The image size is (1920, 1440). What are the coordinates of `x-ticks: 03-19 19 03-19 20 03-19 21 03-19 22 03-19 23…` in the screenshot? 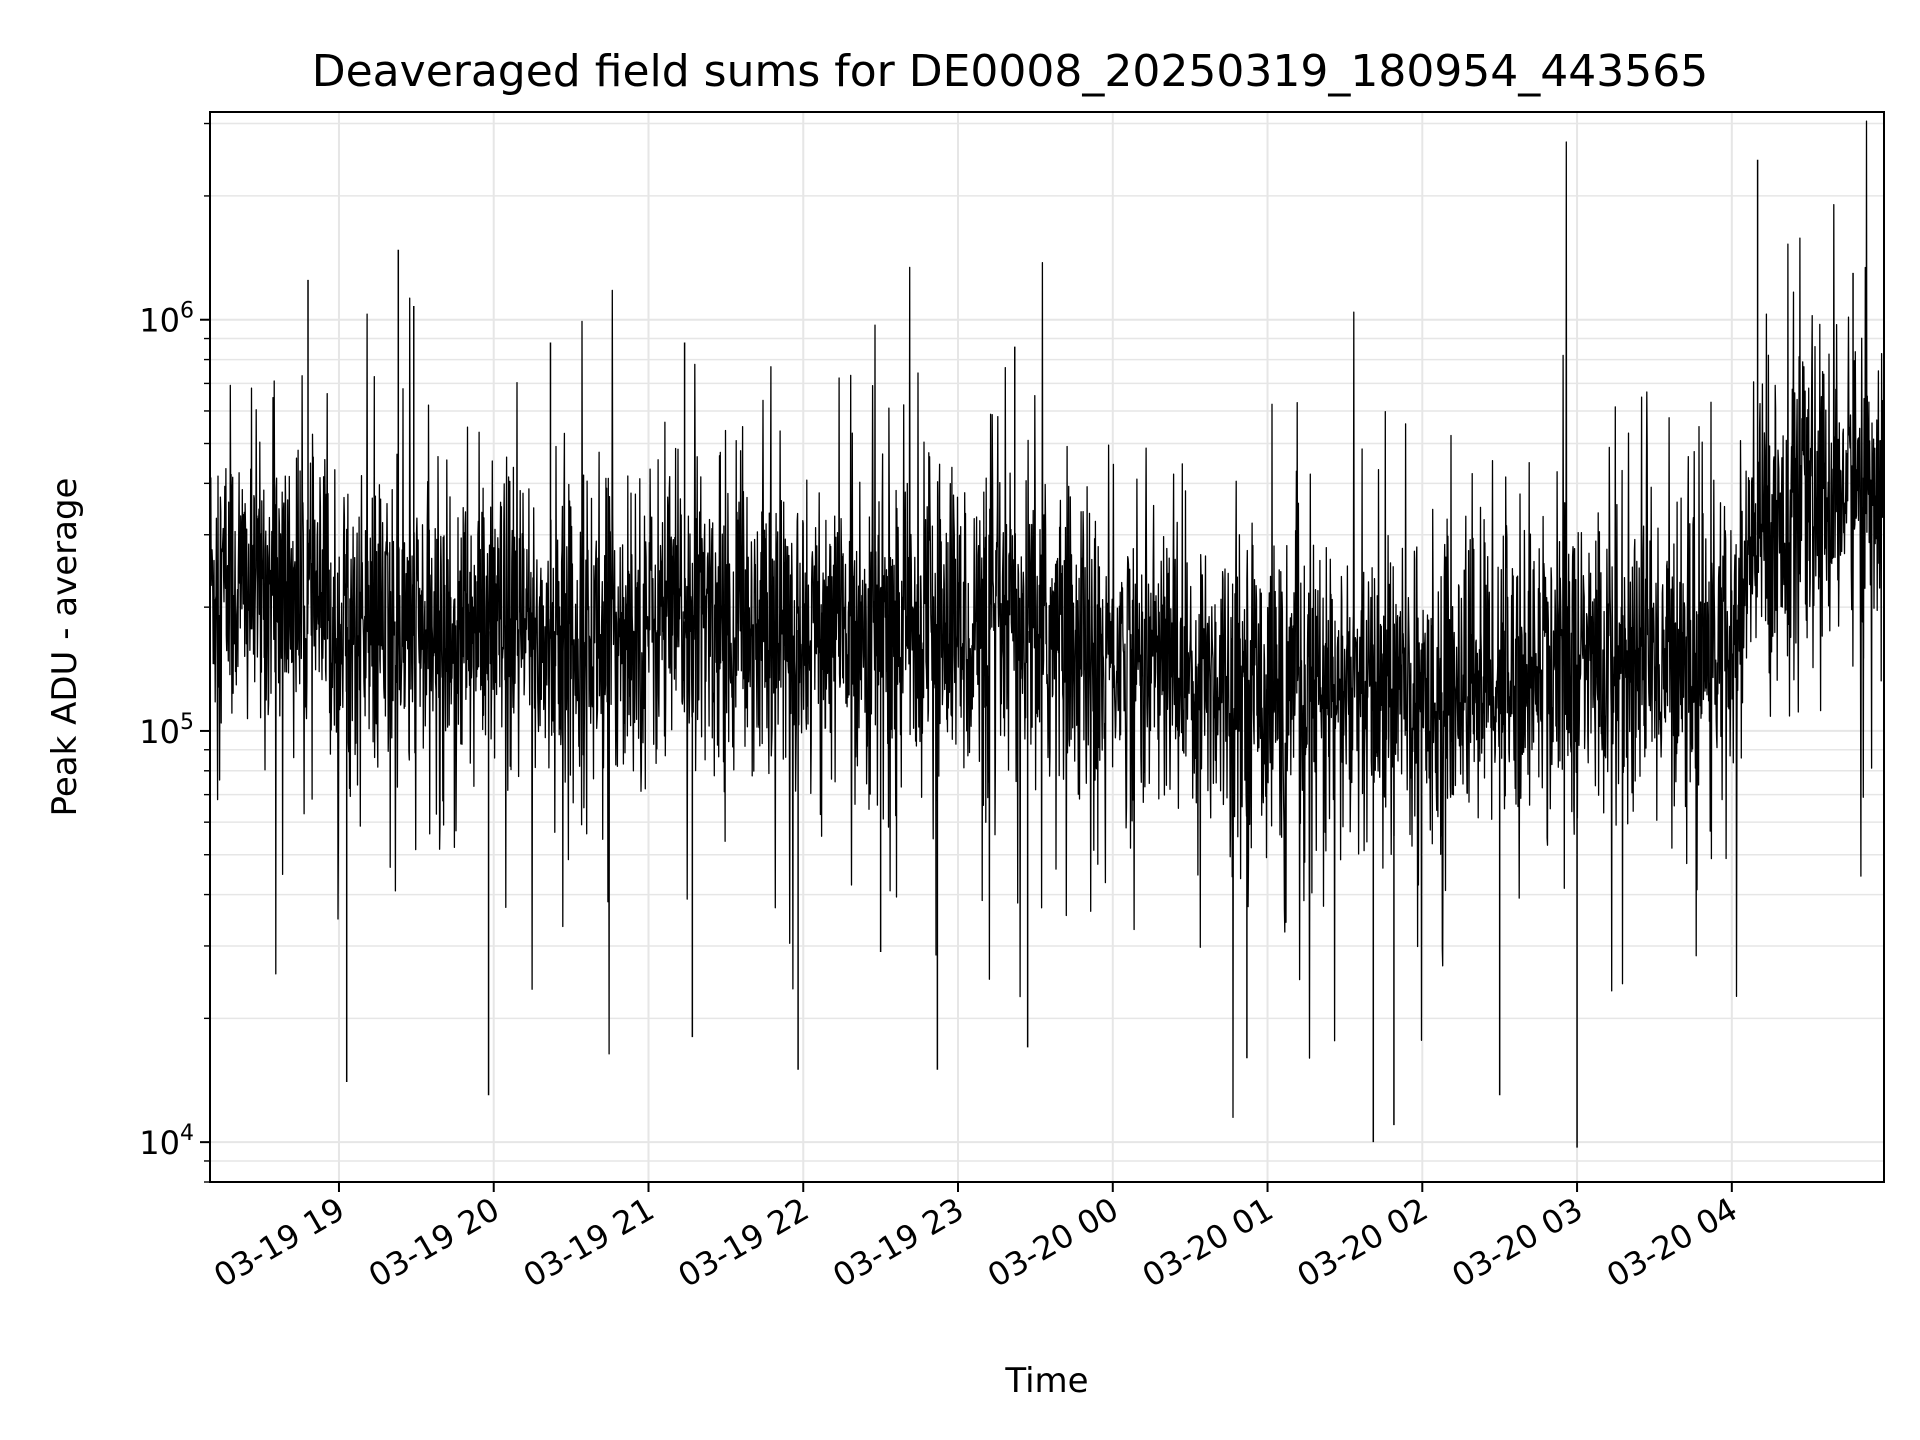 It's located at (975, 1238).